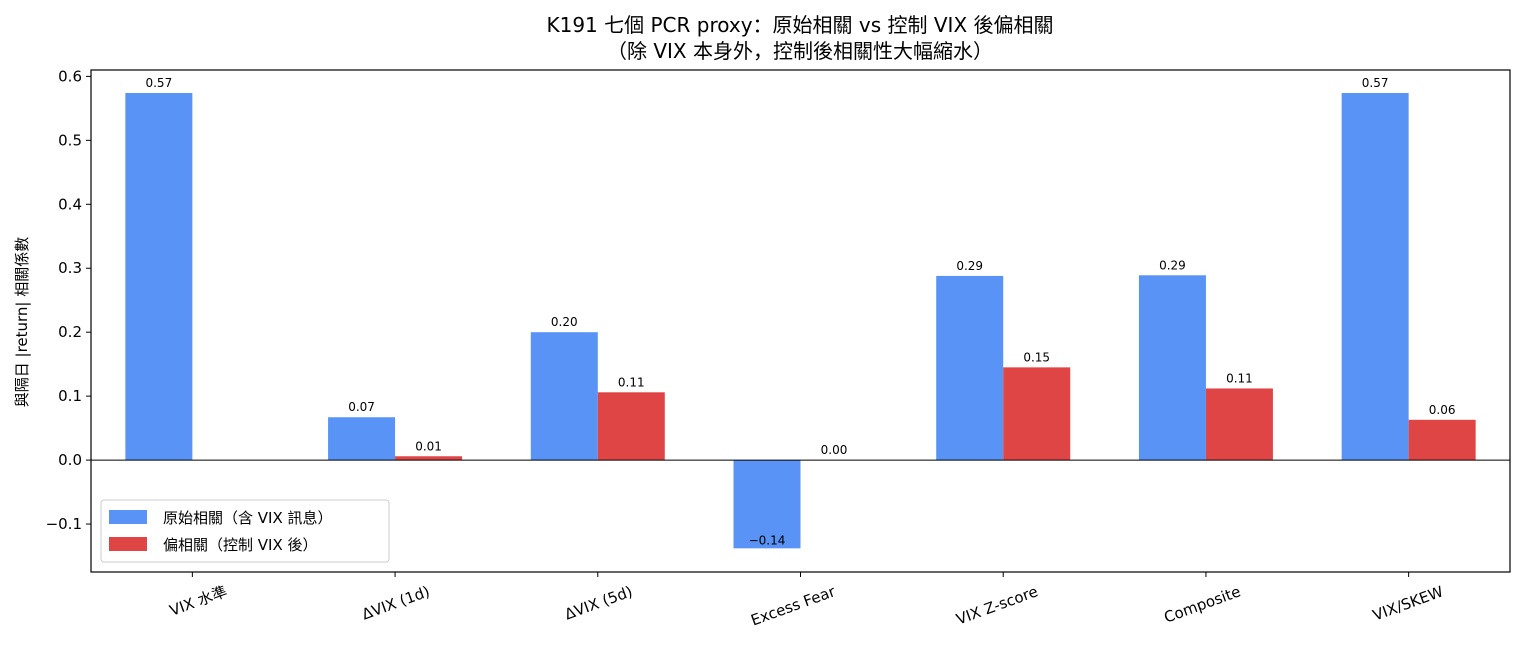  What do you see at coordinates (834, 450) in the screenshot?
I see `data-label: 0.00` at bounding box center [834, 450].